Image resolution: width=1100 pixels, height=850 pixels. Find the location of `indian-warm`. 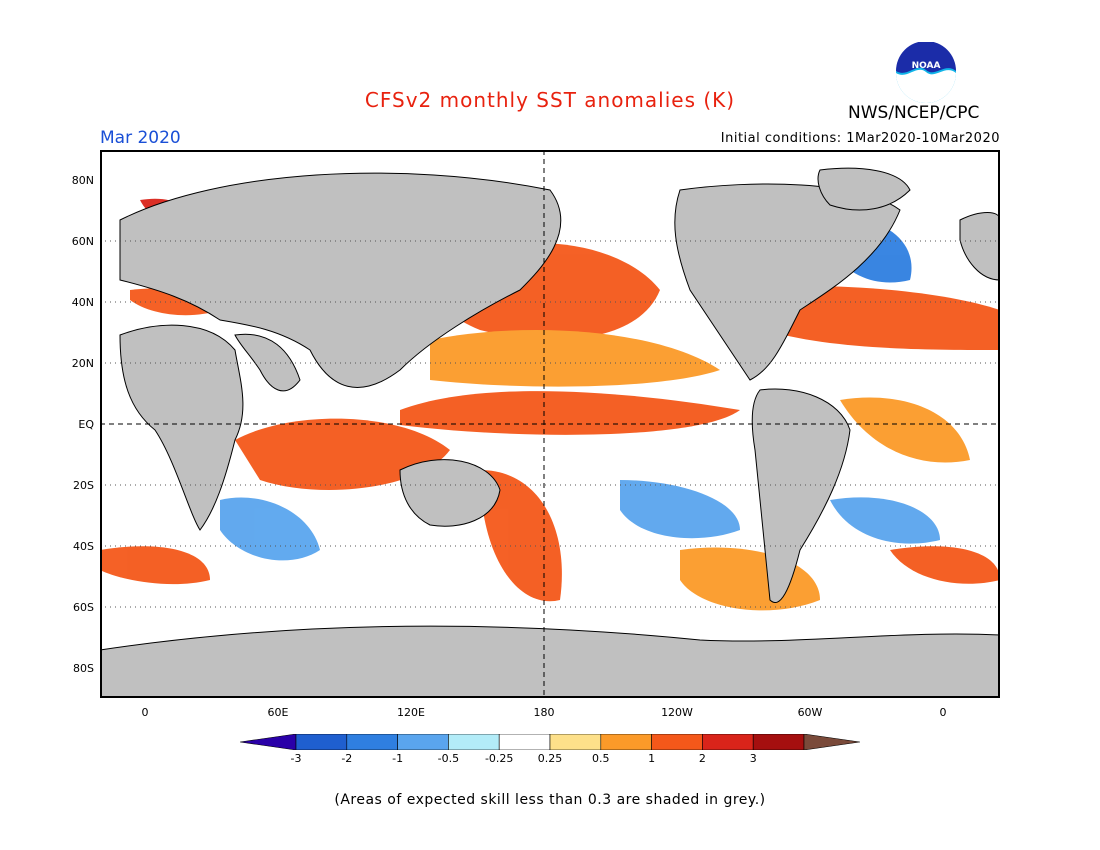

indian-warm is located at coordinates (342, 454).